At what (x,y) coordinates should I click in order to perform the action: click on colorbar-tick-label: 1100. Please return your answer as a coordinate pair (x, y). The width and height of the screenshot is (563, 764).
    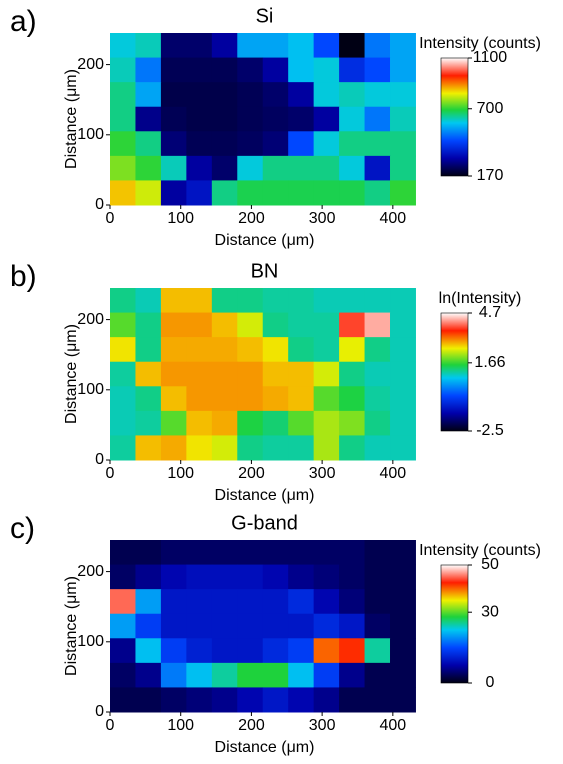
    Looking at the image, I should click on (490, 57).